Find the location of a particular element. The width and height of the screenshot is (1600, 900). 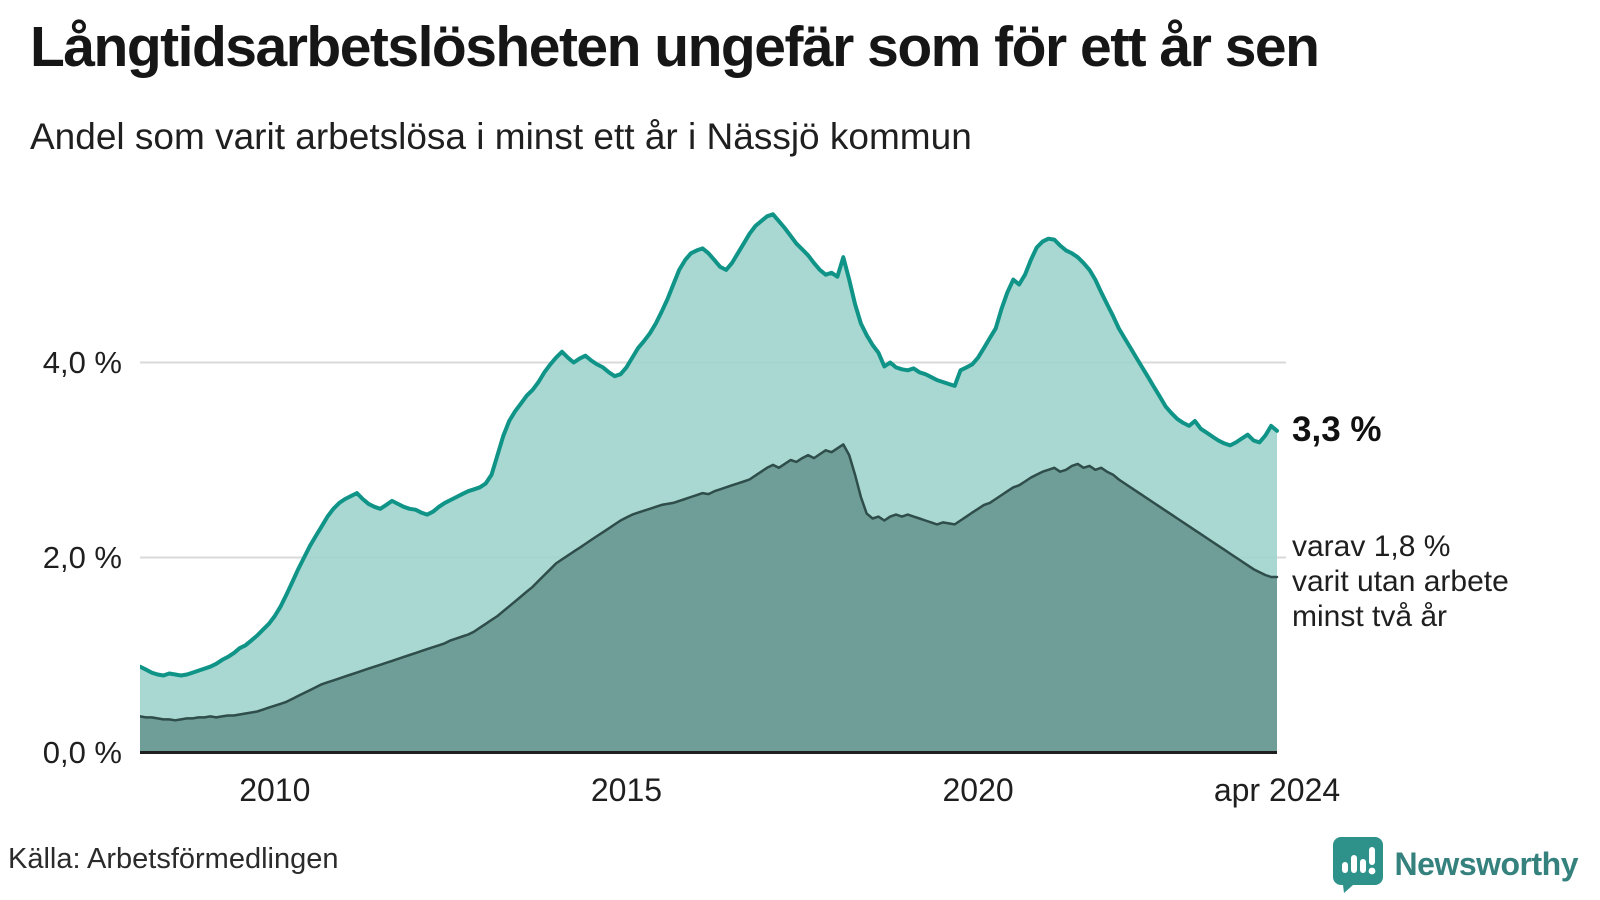

y-axis-tick-label: 0,0 % is located at coordinates (82, 752).